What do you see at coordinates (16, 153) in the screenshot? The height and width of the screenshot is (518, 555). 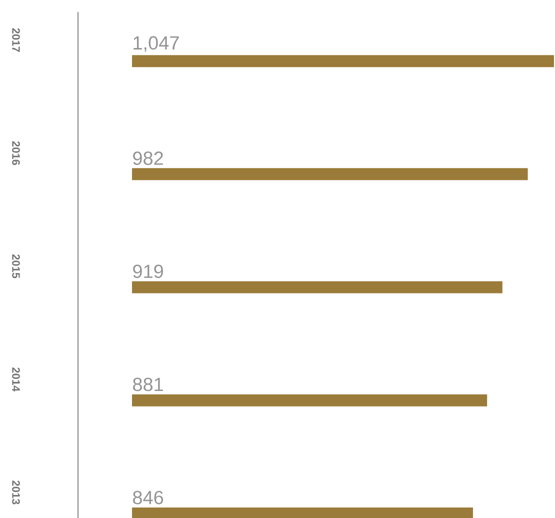 I see `y-tick-label: 2016` at bounding box center [16, 153].